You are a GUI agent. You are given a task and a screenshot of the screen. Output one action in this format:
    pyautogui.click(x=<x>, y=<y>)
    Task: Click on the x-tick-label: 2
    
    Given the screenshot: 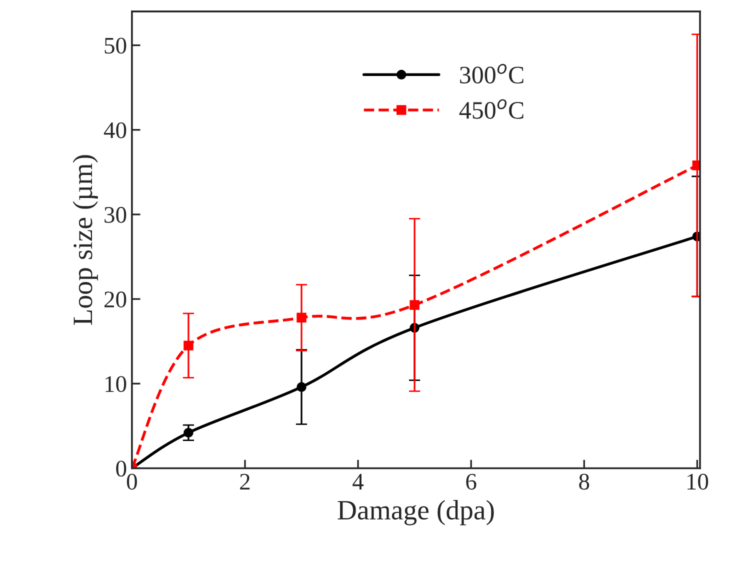 What is the action you would take?
    pyautogui.click(x=245, y=482)
    